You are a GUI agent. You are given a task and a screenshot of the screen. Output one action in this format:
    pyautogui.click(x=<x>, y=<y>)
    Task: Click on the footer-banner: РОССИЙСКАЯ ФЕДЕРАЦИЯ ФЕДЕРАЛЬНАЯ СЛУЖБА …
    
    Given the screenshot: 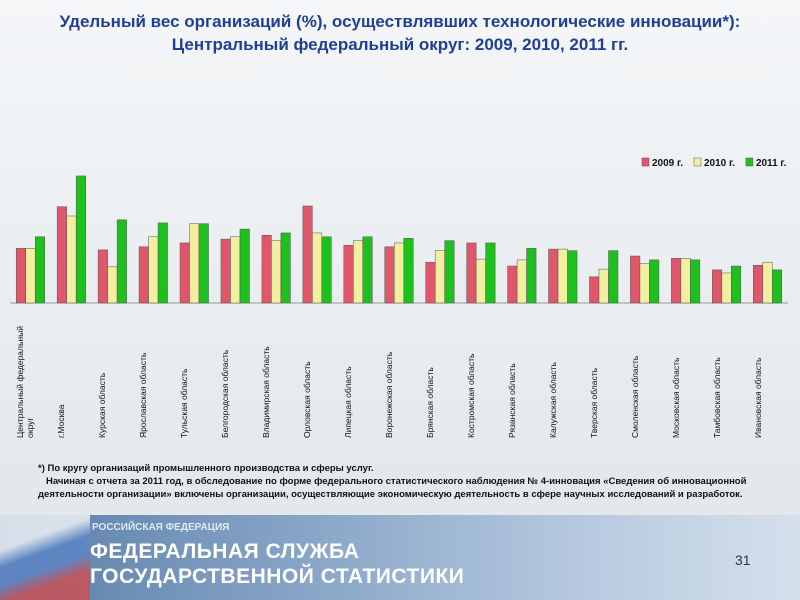 What is the action you would take?
    pyautogui.click(x=400, y=557)
    